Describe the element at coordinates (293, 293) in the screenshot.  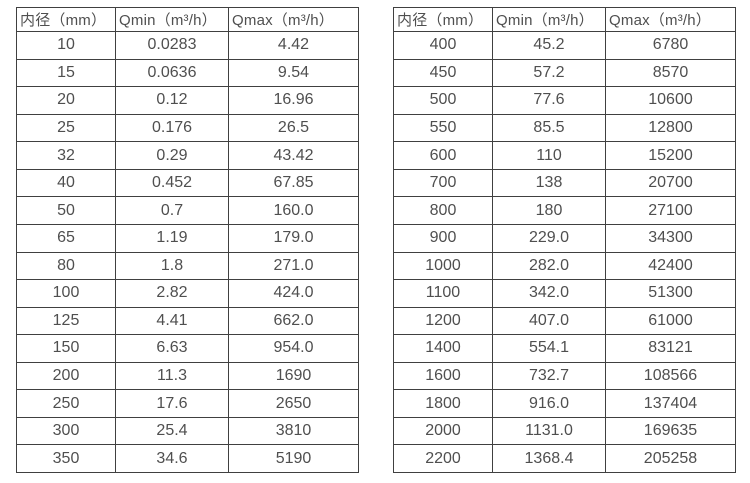
I see `table-cell: 424.0` at that location.